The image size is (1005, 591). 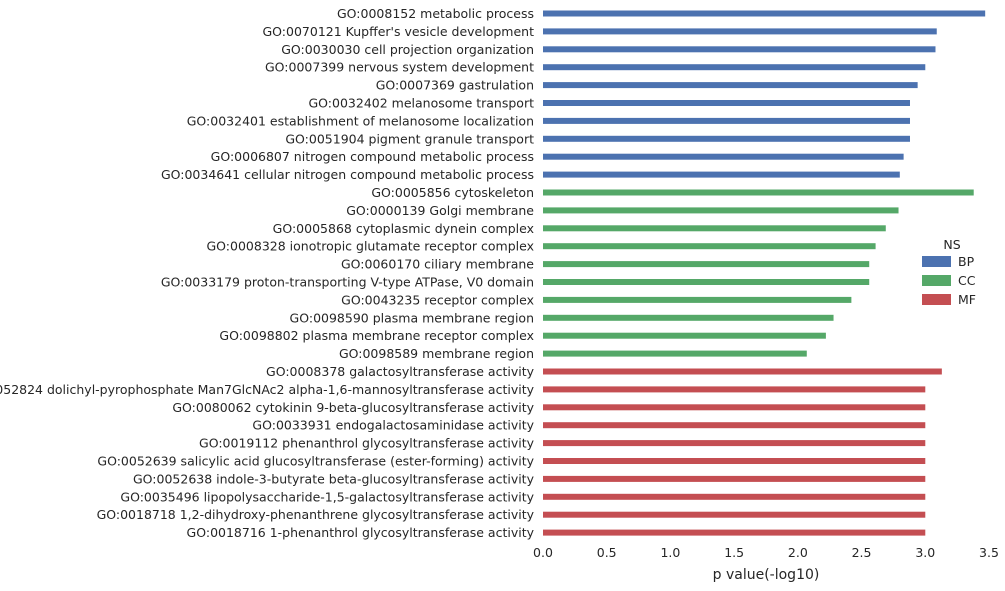 I want to click on legend-swatch-bp, so click(x=936, y=261).